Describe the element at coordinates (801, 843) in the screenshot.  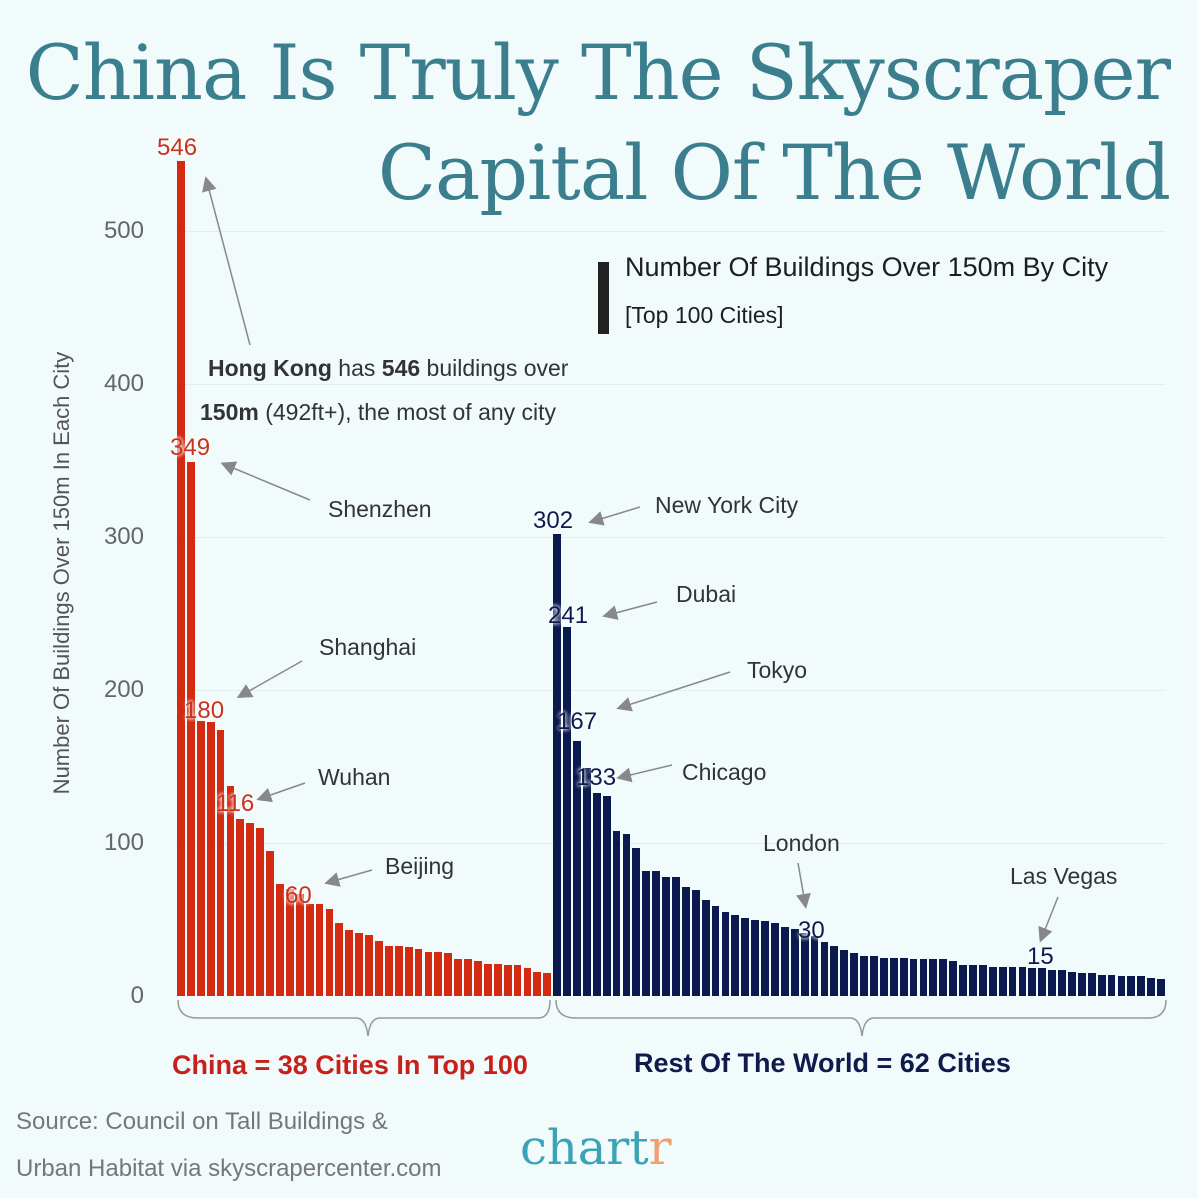
I see `annotation-london: London` at that location.